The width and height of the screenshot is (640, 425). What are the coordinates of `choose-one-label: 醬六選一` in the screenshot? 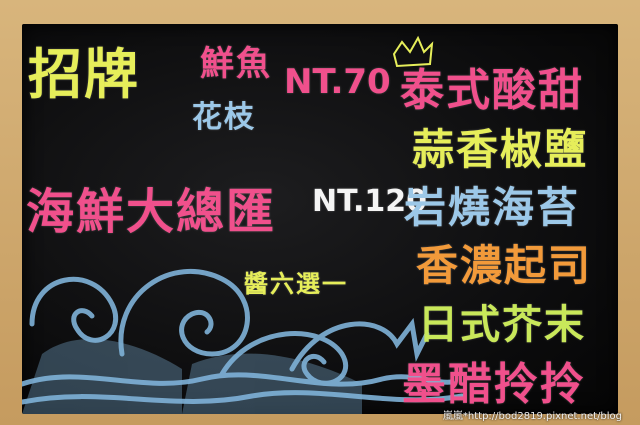 It's located at (296, 284).